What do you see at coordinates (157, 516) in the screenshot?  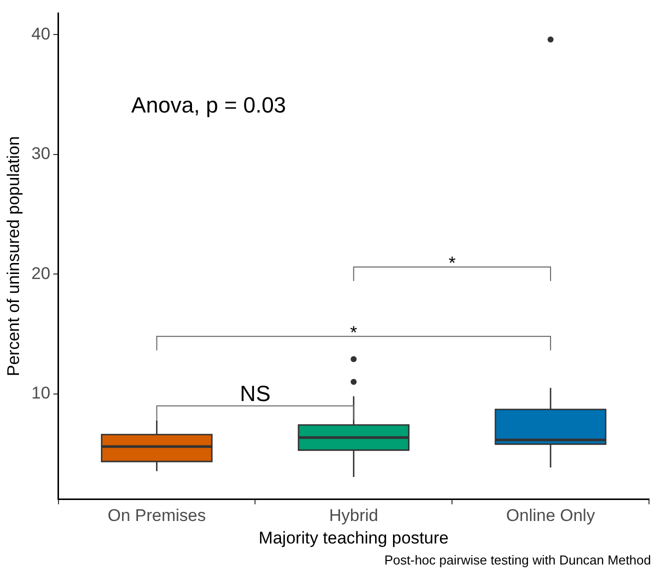 I see `x-tick-label: On Premises` at bounding box center [157, 516].